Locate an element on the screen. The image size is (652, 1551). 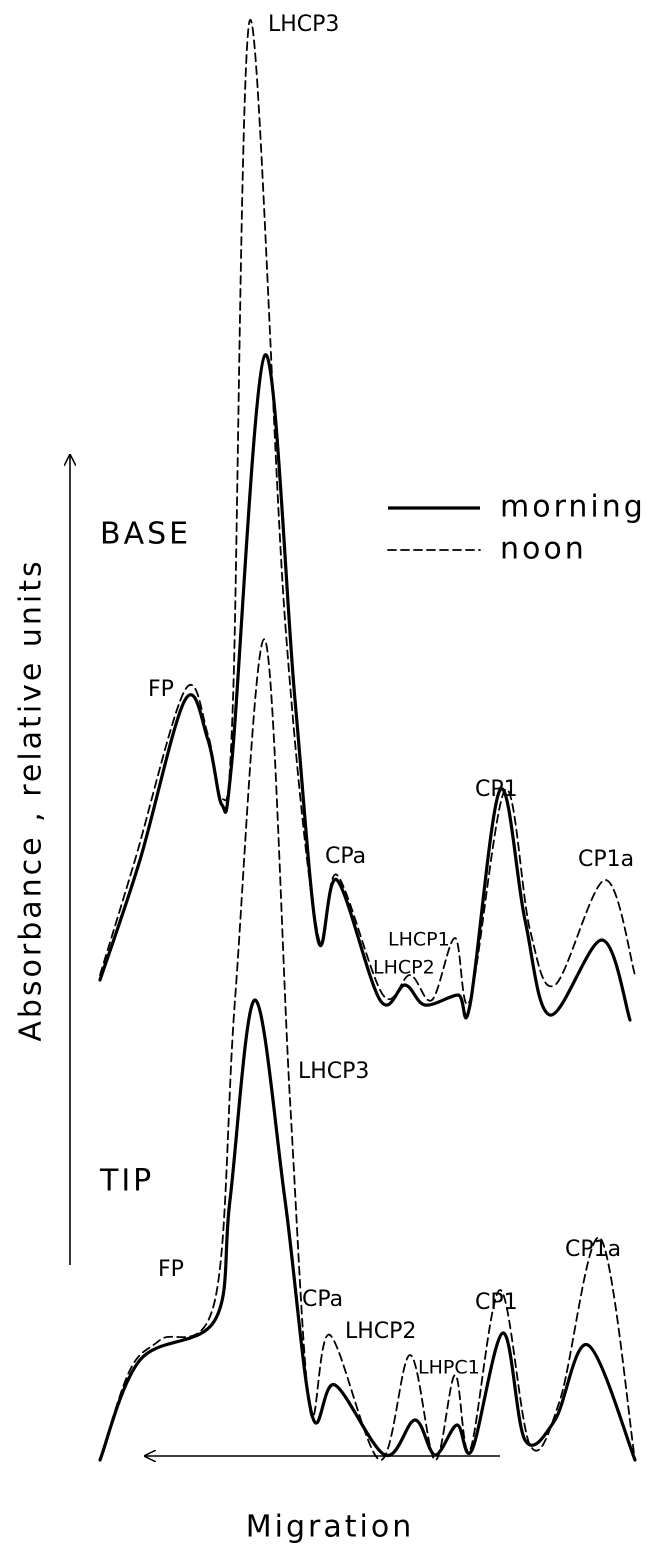
legend-label: morning is located at coordinates (573, 507).